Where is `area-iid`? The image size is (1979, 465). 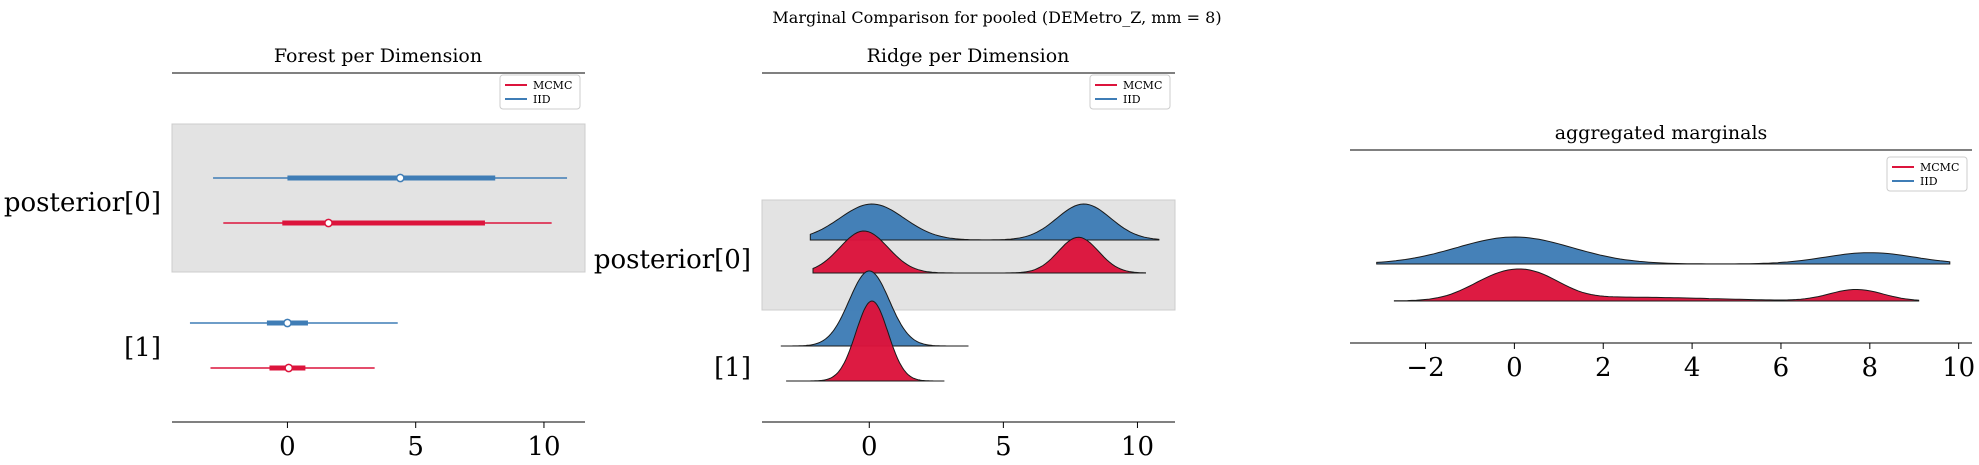 area-iid is located at coordinates (1663, 250).